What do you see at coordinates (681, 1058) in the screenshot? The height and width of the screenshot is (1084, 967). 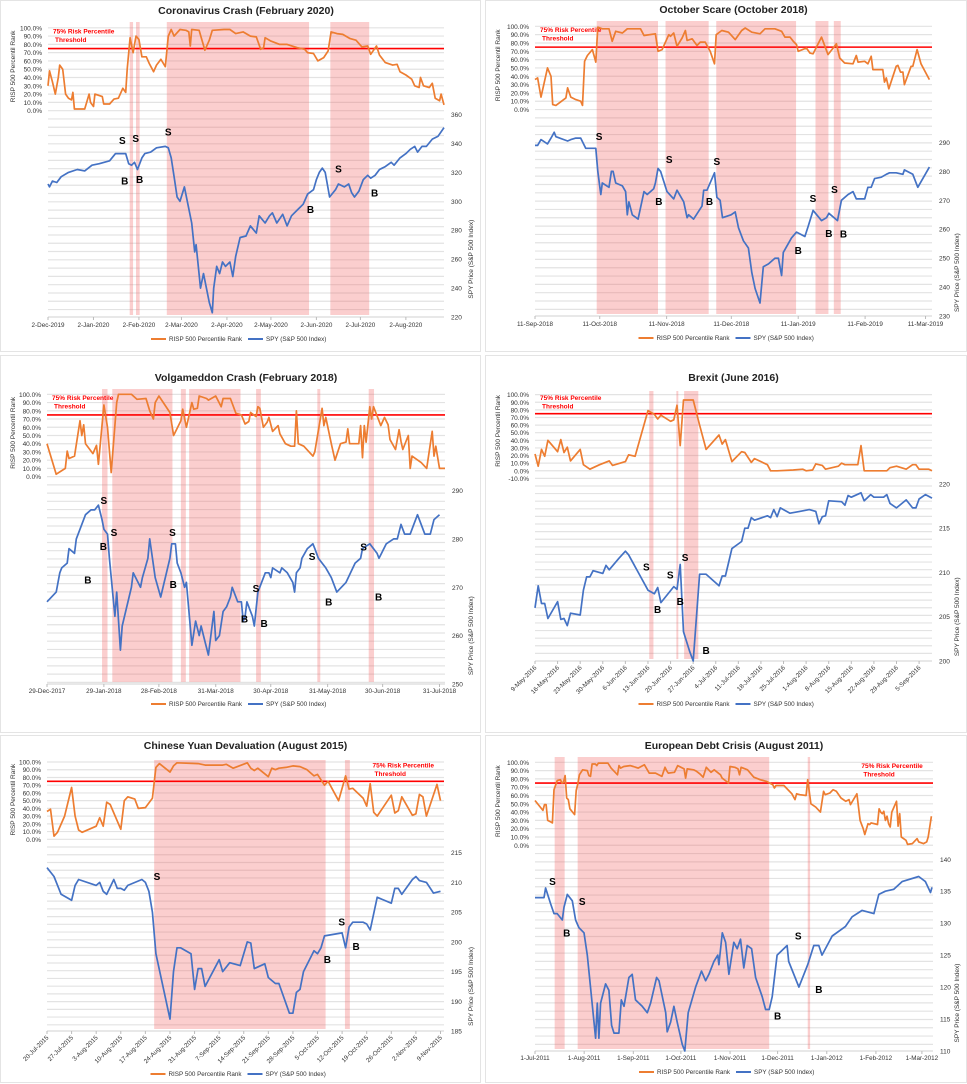 I see `x-axis-tick-label: 1-Oct-2011` at bounding box center [681, 1058].